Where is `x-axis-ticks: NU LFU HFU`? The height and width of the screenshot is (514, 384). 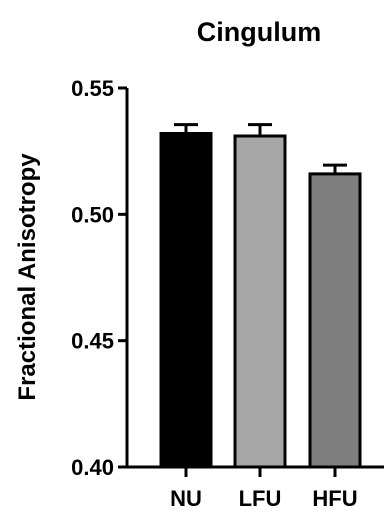
x-axis-ticks: NU LFU HFU is located at coordinates (264, 489).